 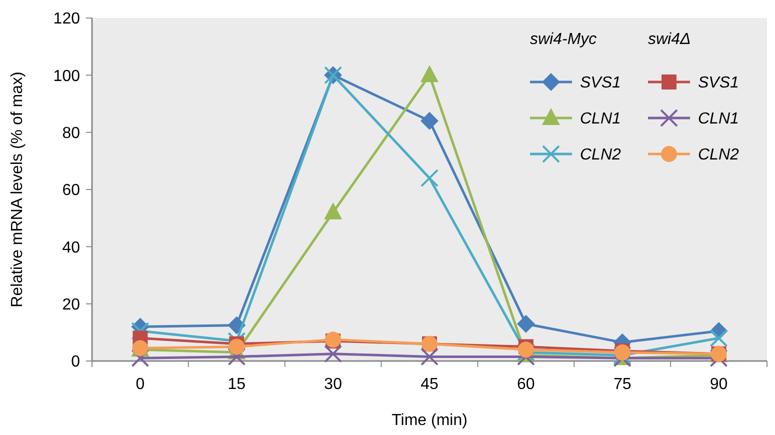 I want to click on y-tick-label: 40, so click(x=71, y=247).